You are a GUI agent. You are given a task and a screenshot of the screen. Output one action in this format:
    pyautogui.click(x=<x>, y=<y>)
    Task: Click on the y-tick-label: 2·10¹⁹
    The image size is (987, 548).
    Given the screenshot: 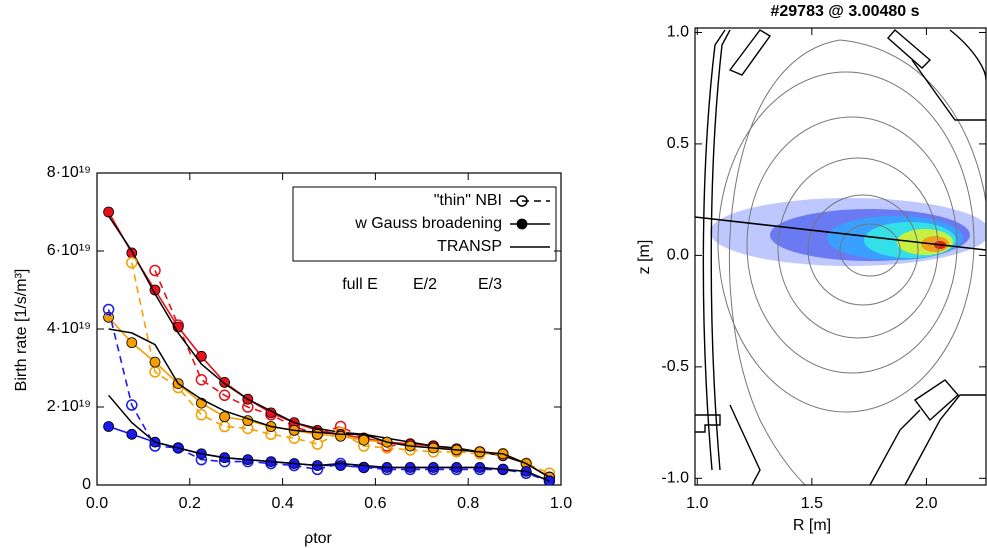 What is the action you would take?
    pyautogui.click(x=69, y=406)
    